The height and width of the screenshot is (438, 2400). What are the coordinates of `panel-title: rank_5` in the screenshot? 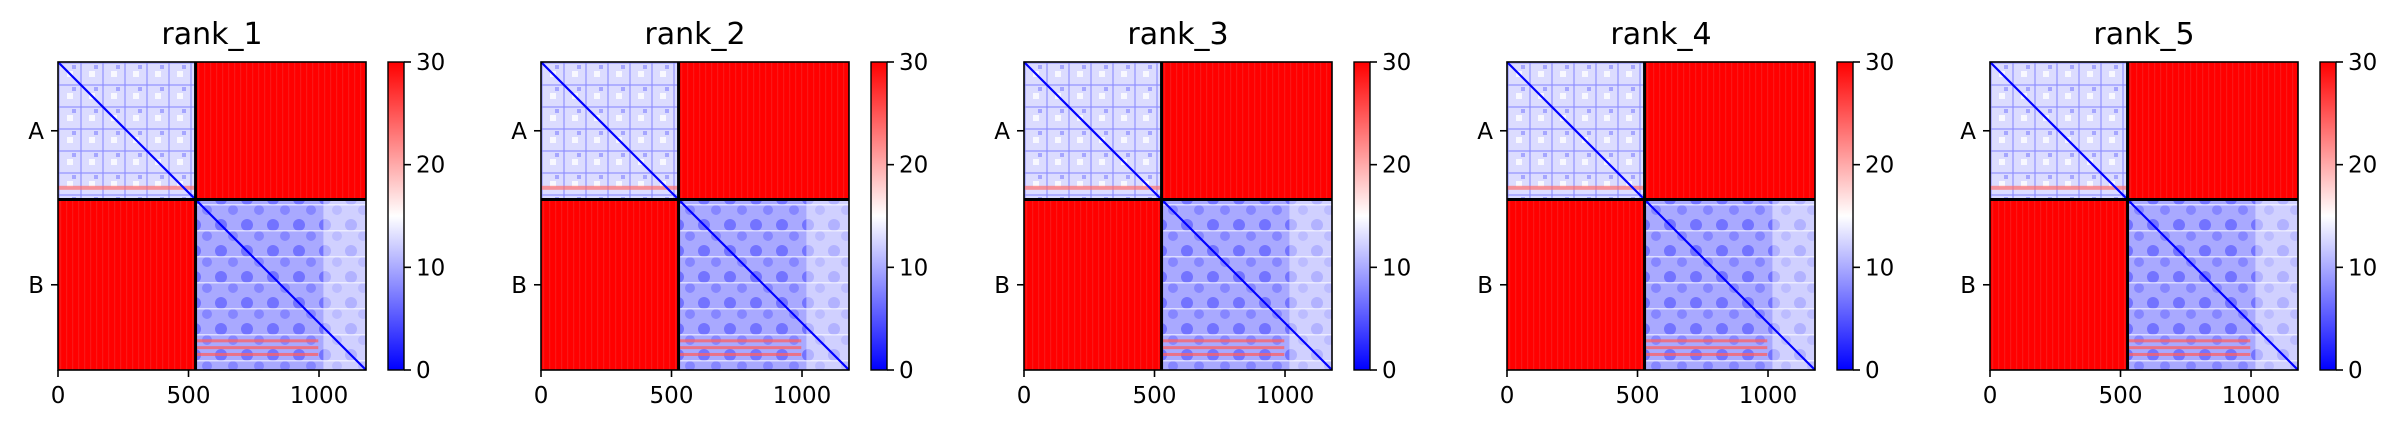 It's located at (2143, 34).